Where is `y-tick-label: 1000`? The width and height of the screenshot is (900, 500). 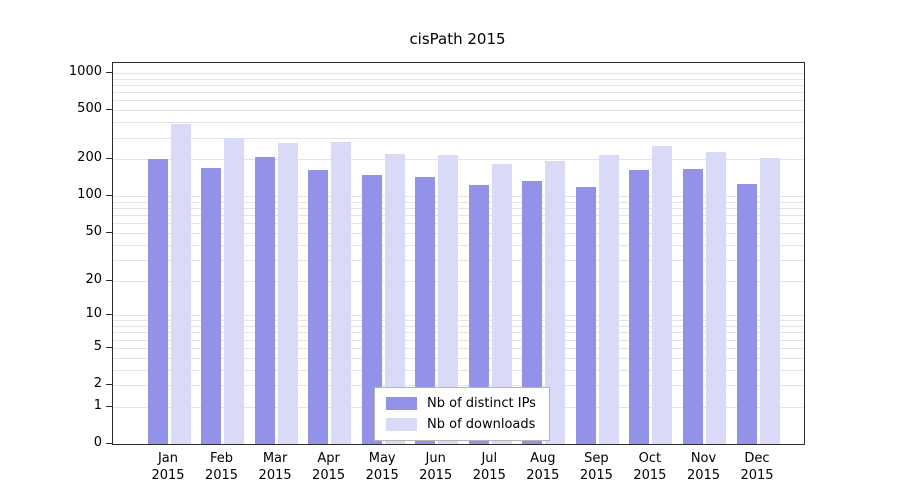
y-tick-label: 1000 is located at coordinates (85, 71).